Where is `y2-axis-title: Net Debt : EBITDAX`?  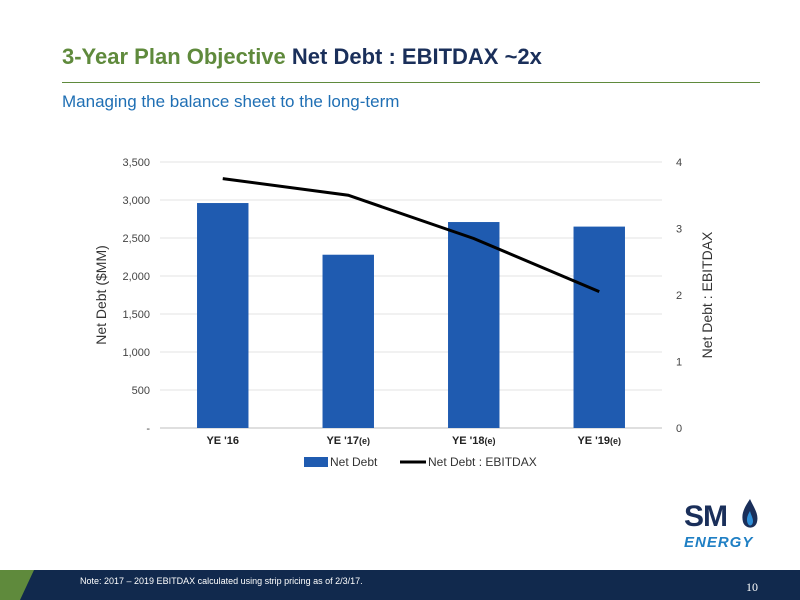 y2-axis-title: Net Debt : EBITDAX is located at coordinates (707, 294).